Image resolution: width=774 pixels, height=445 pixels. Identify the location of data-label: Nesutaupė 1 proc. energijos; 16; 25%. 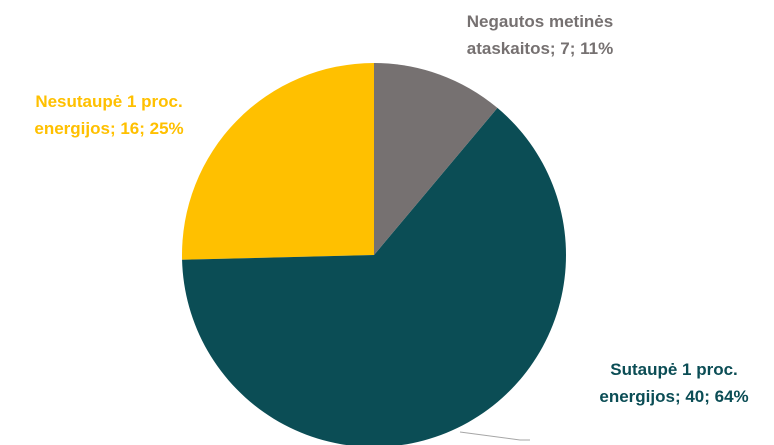
(109, 115).